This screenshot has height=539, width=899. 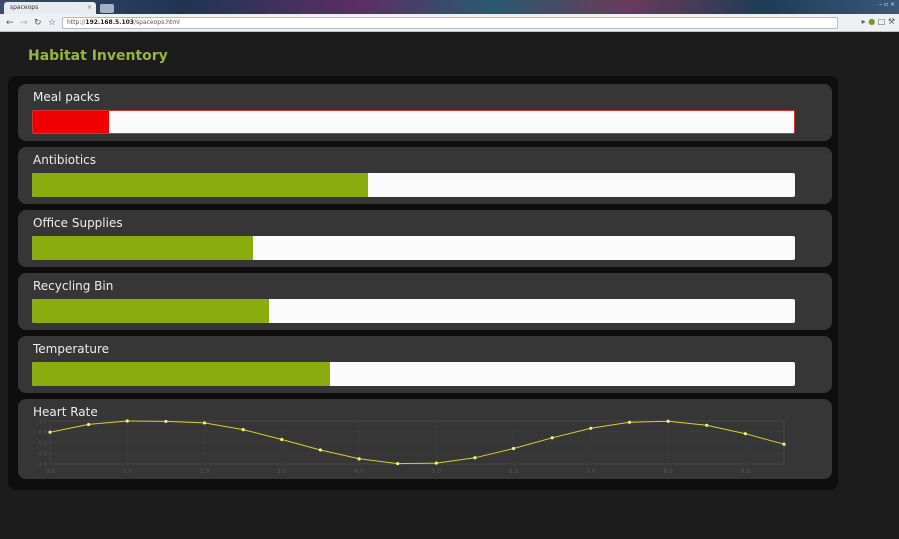 I want to click on wrench-icon: ⚒, so click(x=891, y=21).